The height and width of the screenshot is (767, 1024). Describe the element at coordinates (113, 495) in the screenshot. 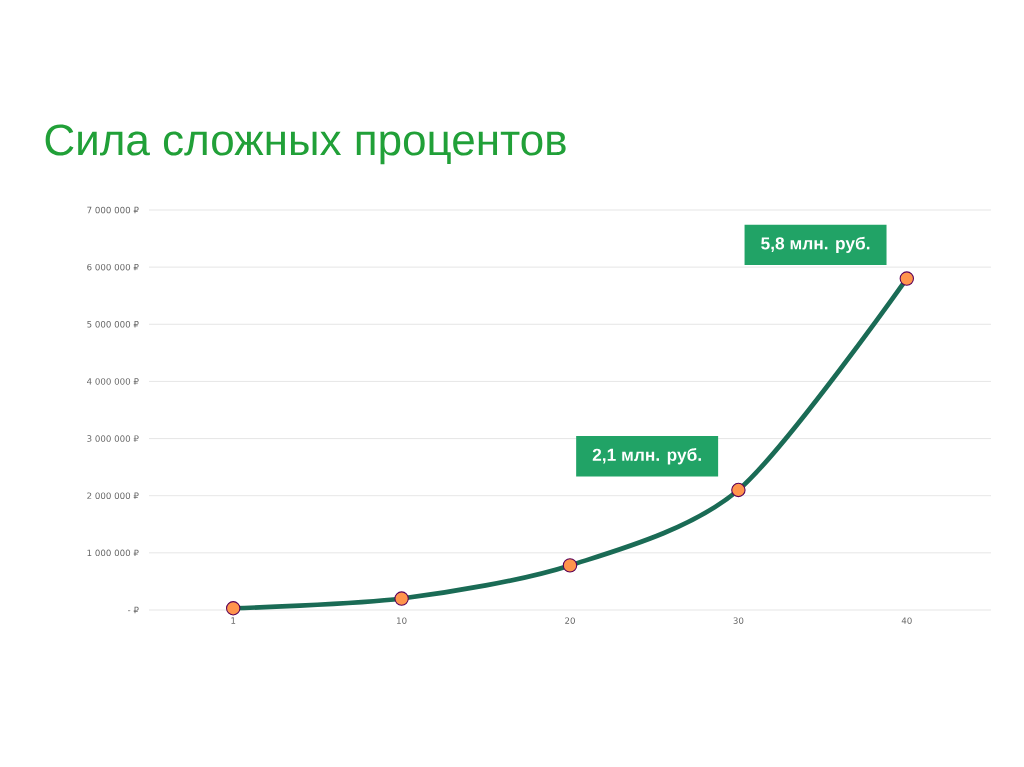

I see `y-tick-label: 2 000 000 ₽` at that location.